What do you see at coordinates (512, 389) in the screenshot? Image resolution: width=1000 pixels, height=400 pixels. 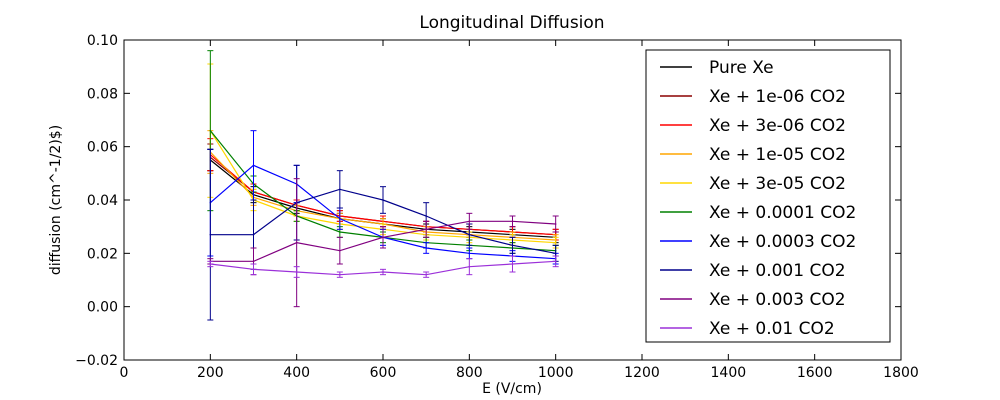 I see `x-axis-label: E (V/cm)` at bounding box center [512, 389].